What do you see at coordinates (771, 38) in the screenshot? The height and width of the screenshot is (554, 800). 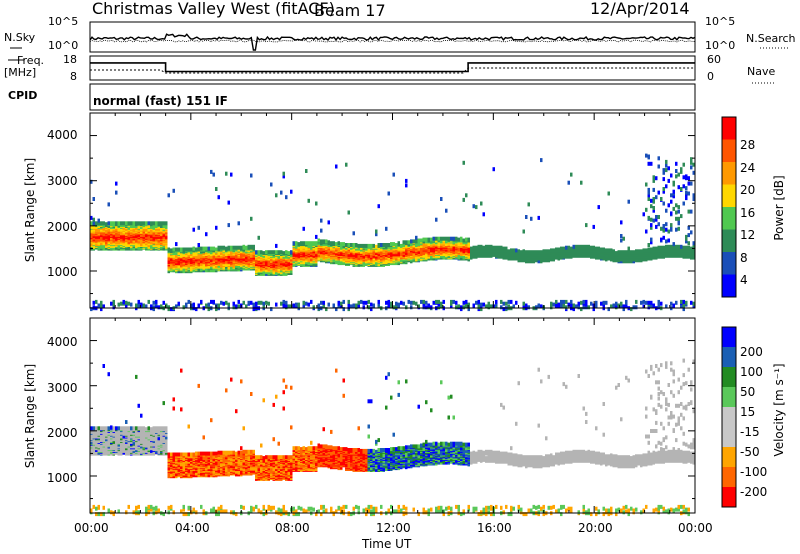 I see `nsearch-label: N.Search` at bounding box center [771, 38].